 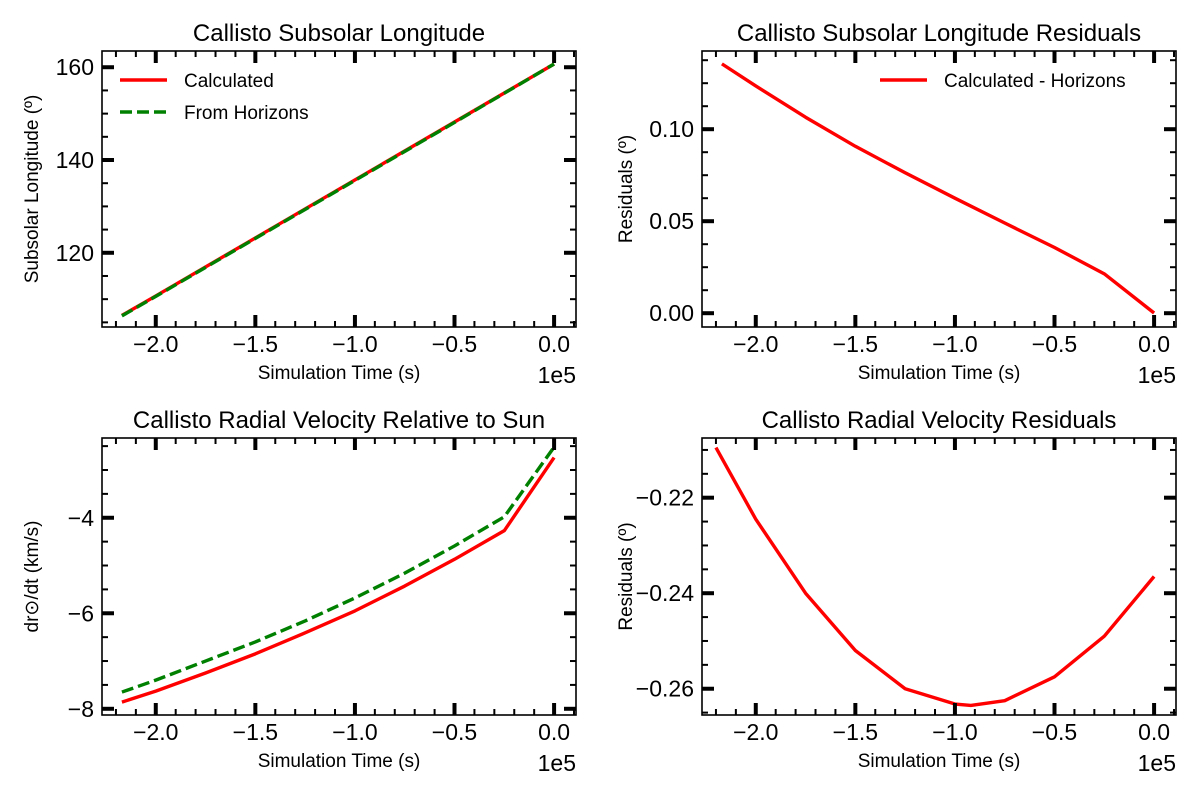 What do you see at coordinates (671, 313) in the screenshot?
I see `y-tick-label: 0.00` at bounding box center [671, 313].